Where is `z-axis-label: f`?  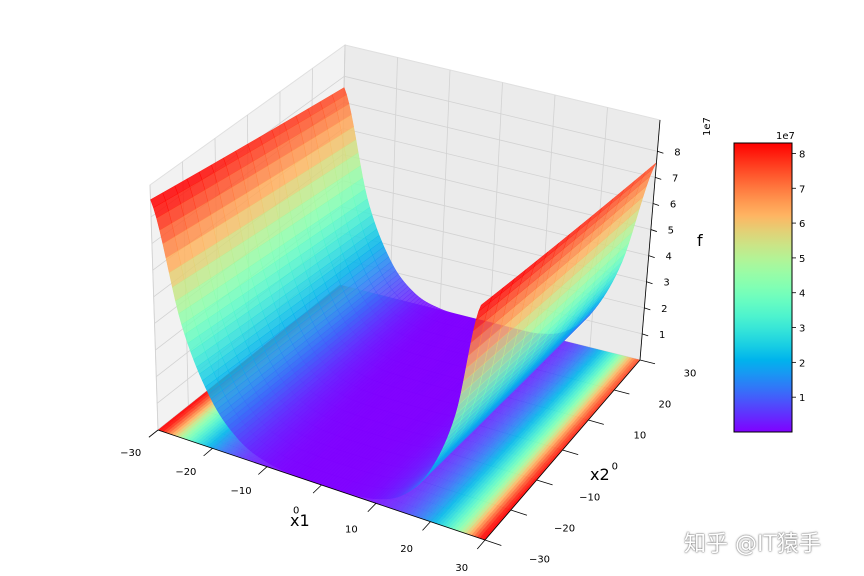 z-axis-label: f is located at coordinates (700, 240).